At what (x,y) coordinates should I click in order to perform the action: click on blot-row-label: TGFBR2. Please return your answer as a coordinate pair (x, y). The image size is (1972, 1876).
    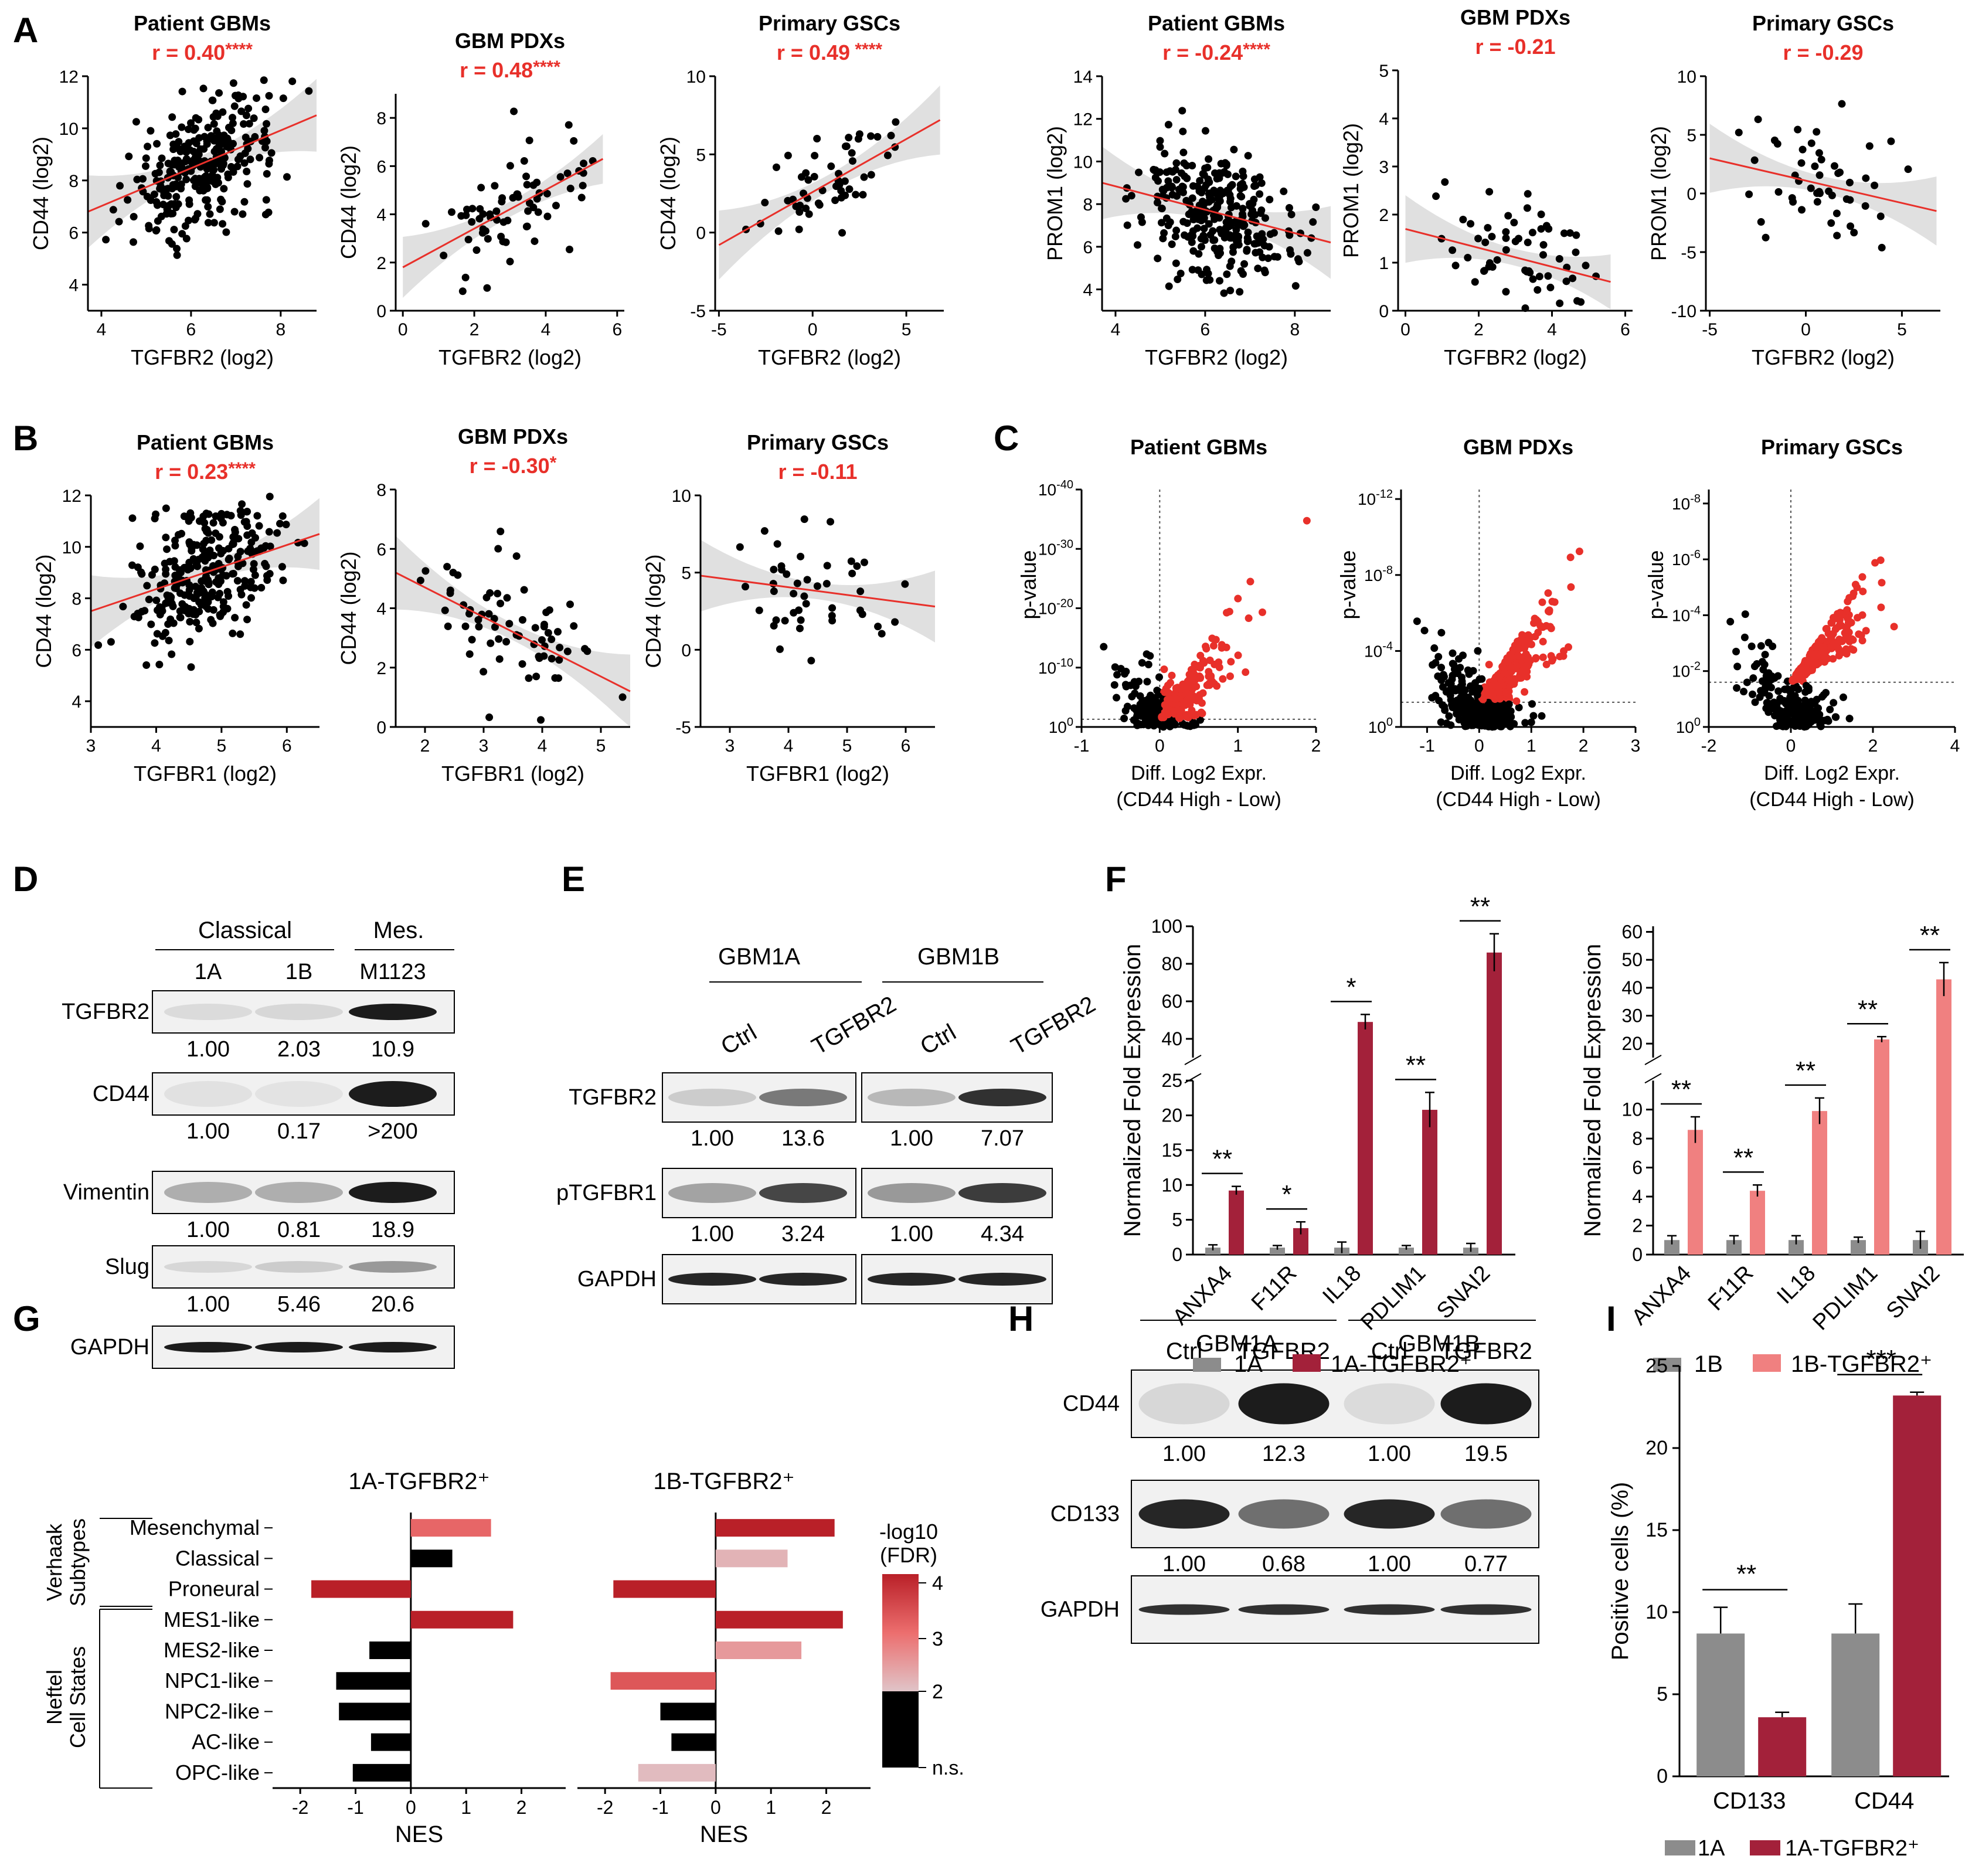
    Looking at the image, I should click on (105, 1012).